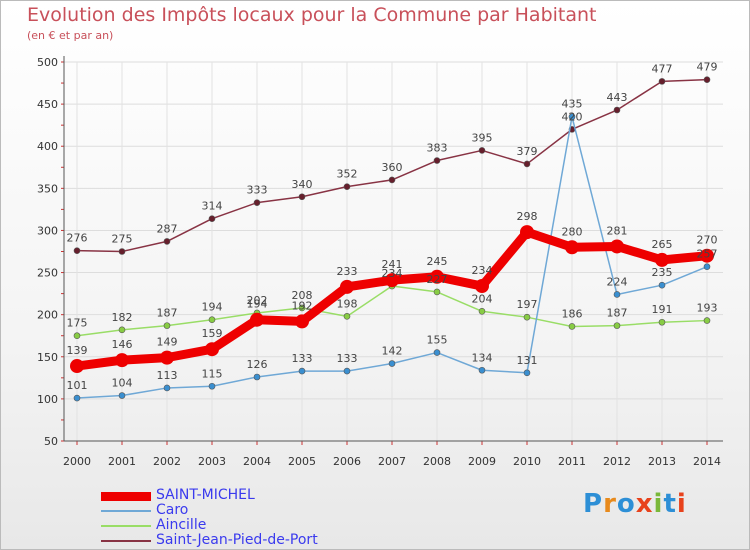 The height and width of the screenshot is (550, 750). Describe the element at coordinates (644, 504) in the screenshot. I see `logo-letter: x` at that location.